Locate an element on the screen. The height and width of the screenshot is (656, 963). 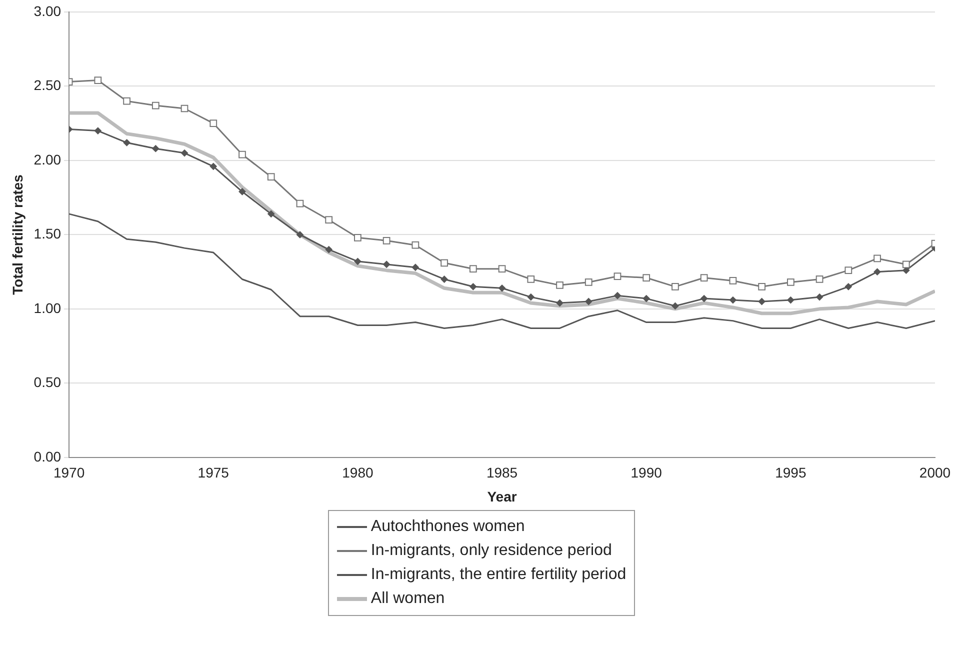
x-tick-label: 1975 is located at coordinates (214, 472).